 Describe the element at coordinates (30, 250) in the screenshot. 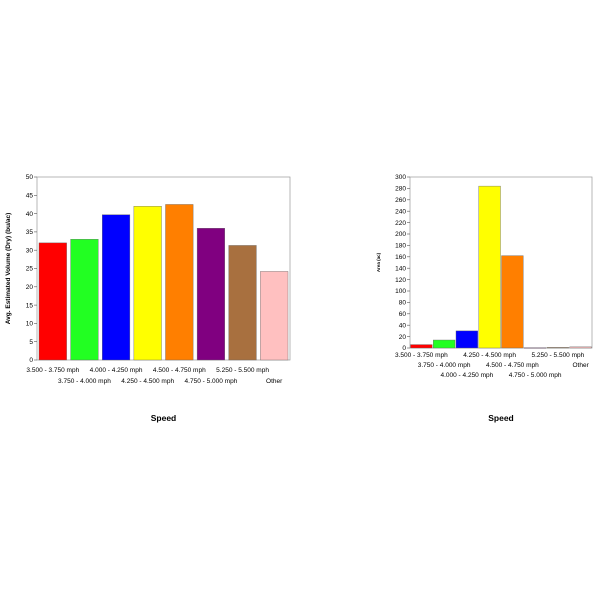

I see `y-tick-label: 30` at that location.